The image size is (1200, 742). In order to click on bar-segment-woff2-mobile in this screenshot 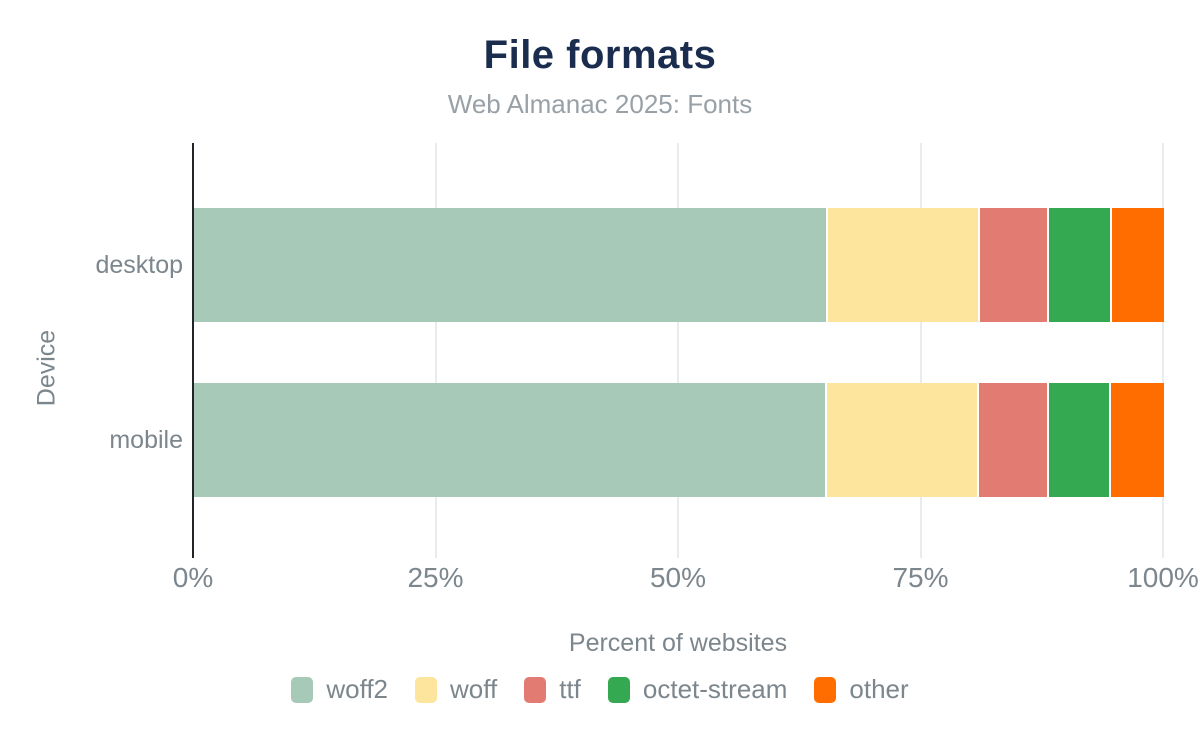, I will do `click(510, 440)`.